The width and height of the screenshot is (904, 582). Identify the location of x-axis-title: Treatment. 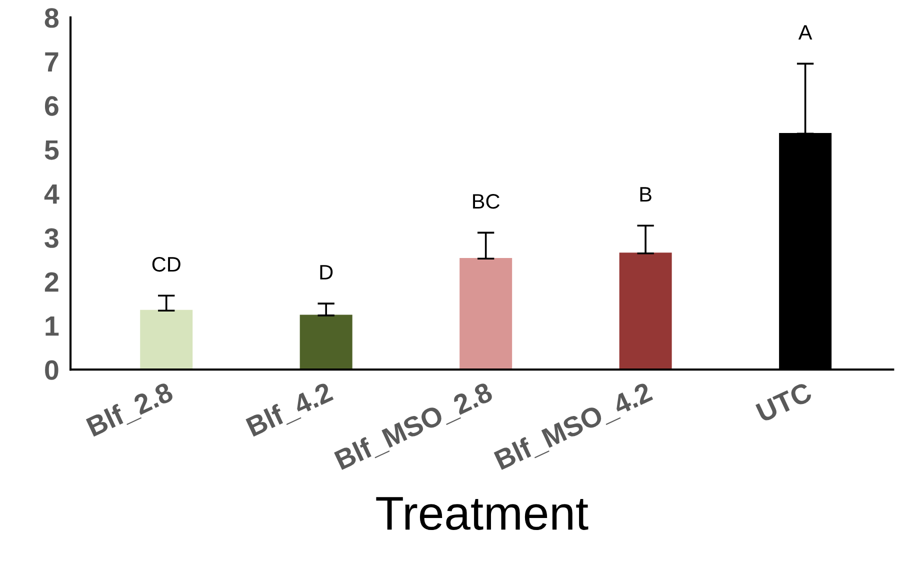
(482, 513).